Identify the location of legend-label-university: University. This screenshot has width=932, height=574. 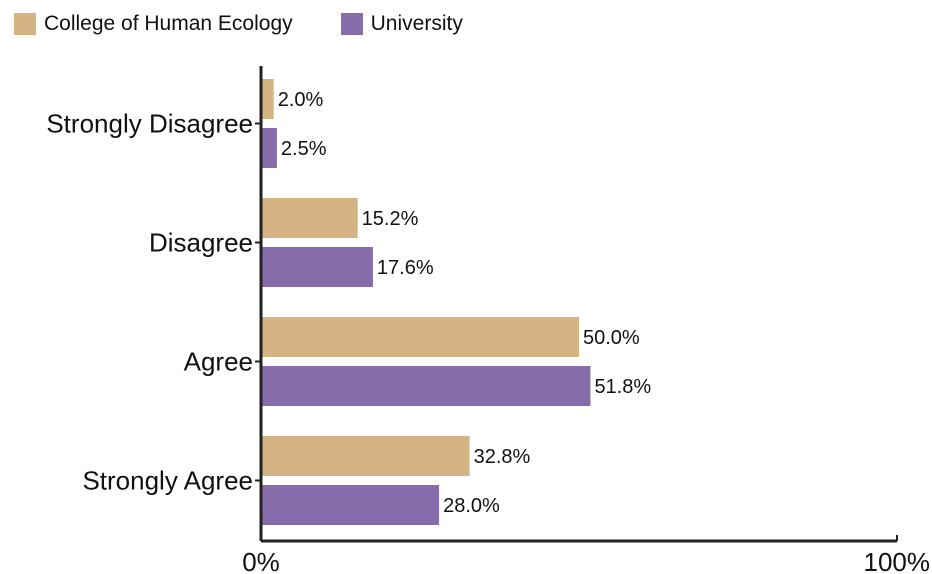
(416, 23).